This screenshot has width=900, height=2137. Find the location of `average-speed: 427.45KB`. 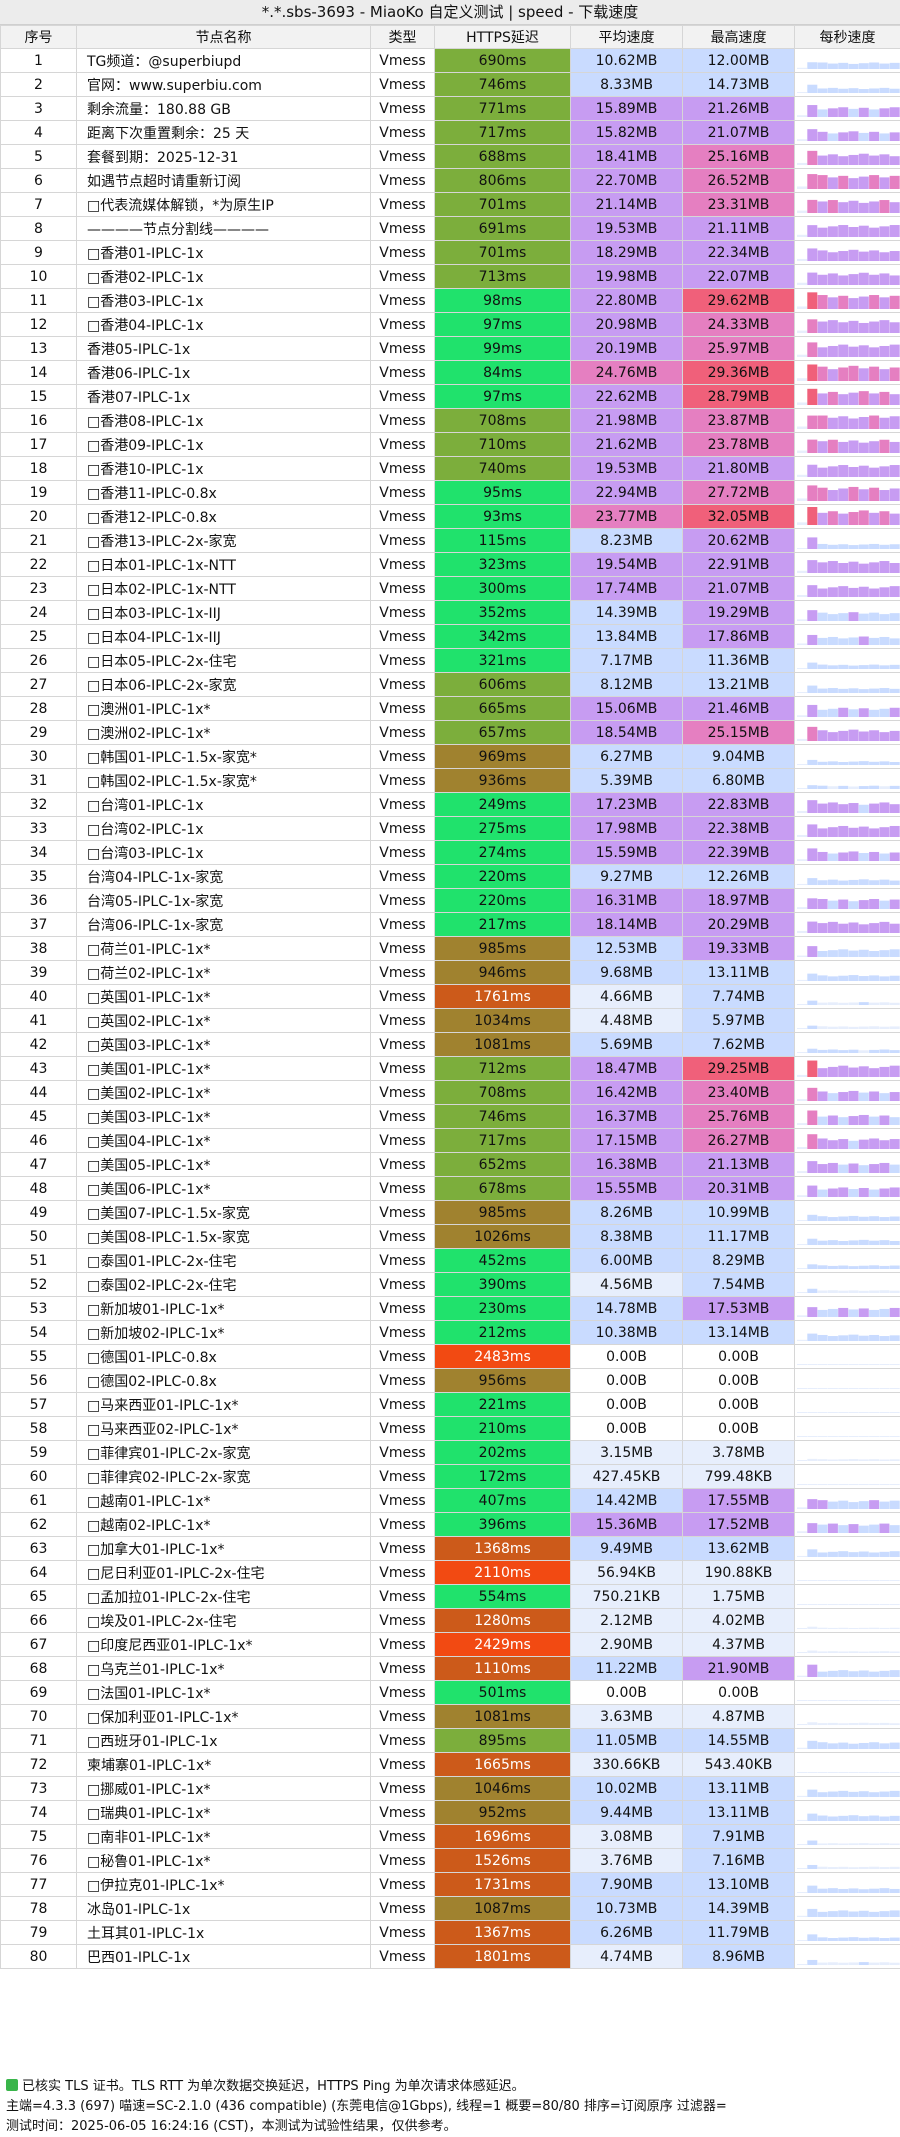

average-speed: 427.45KB is located at coordinates (627, 1477).